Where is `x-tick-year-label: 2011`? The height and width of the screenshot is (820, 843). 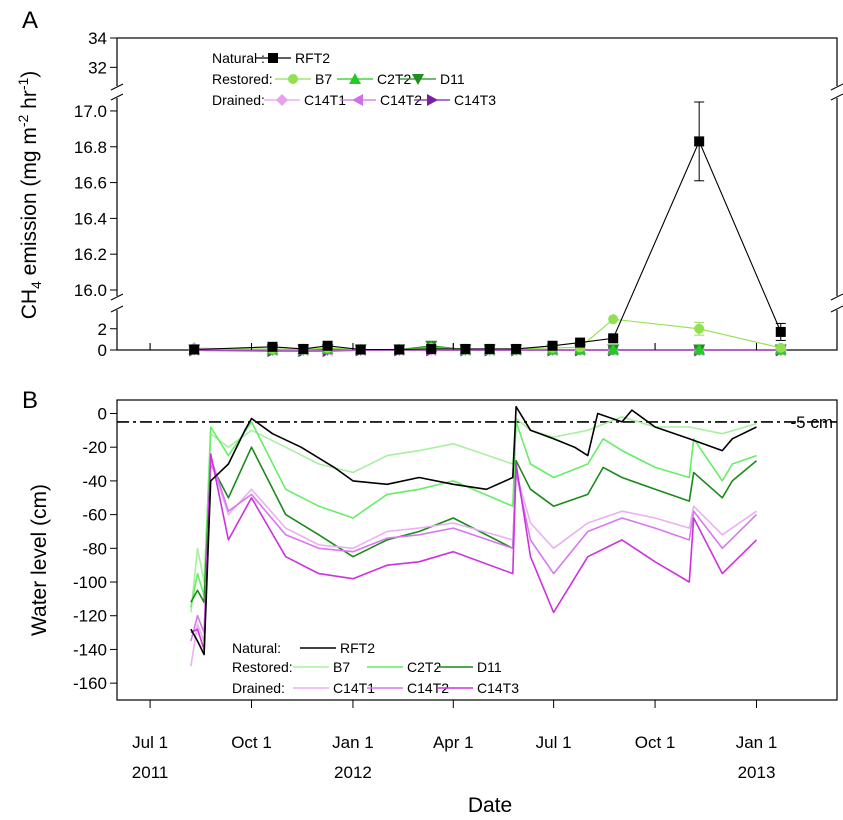
x-tick-year-label: 2011 is located at coordinates (150, 772).